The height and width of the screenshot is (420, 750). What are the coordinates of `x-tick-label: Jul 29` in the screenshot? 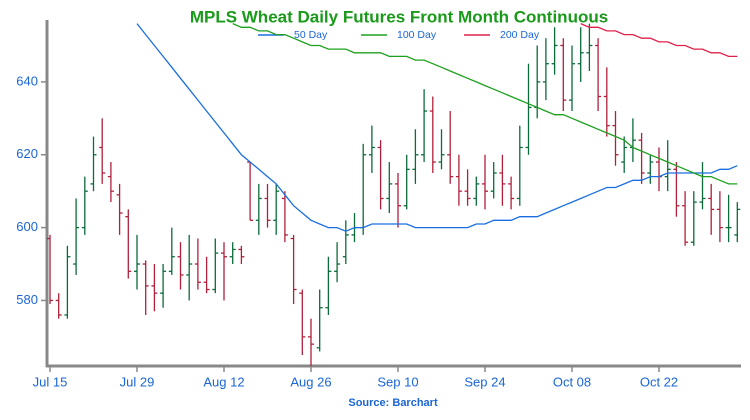 It's located at (137, 381).